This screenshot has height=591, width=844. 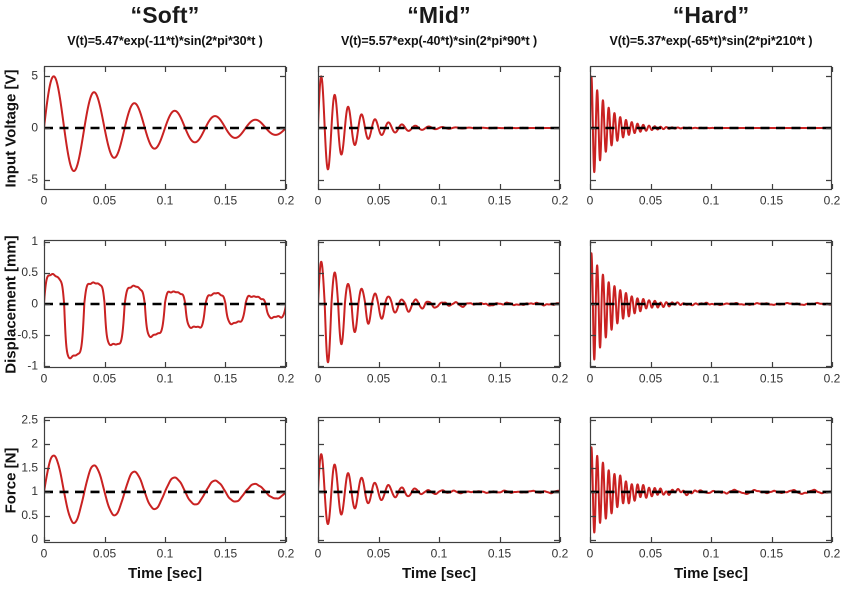 What do you see at coordinates (439, 41) in the screenshot?
I see `column-formula-mid: V(t)=5.57*exp(-40*t)*sin(2*pi*90*t )` at bounding box center [439, 41].